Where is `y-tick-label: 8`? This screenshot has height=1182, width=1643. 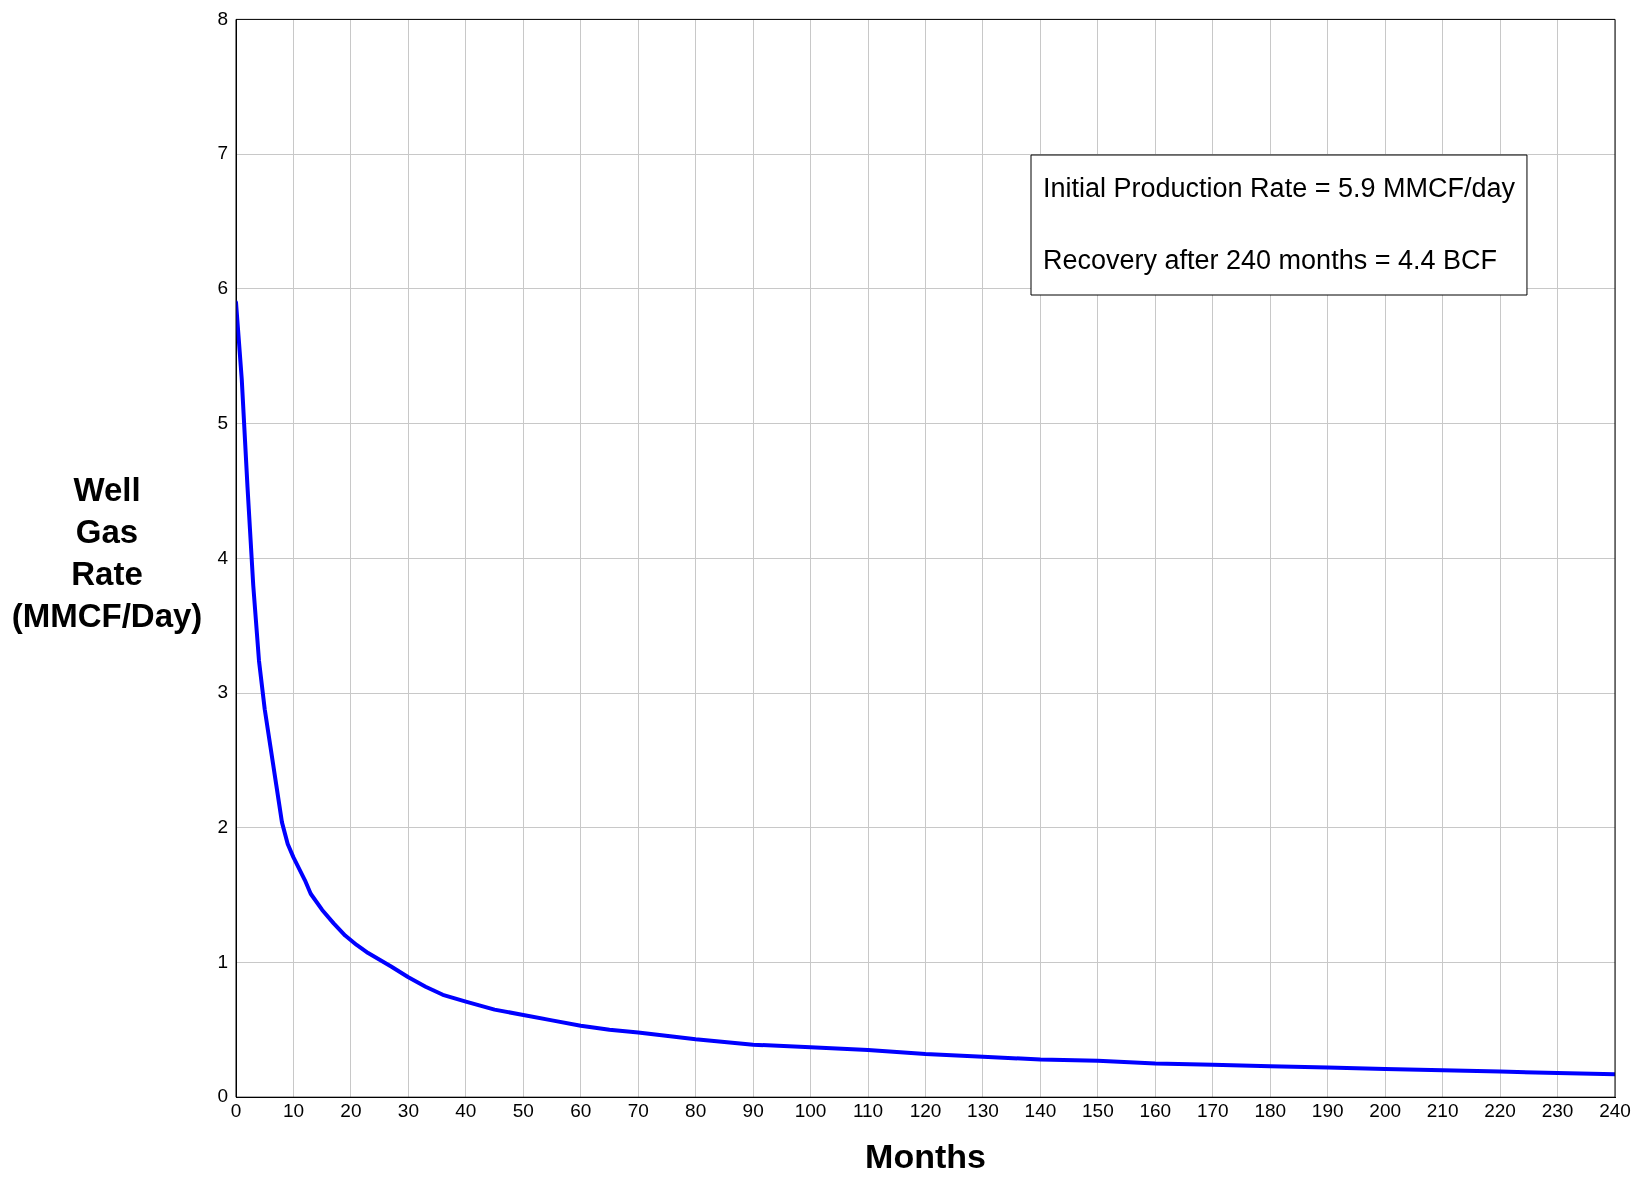 y-tick-label: 8 is located at coordinates (222, 18).